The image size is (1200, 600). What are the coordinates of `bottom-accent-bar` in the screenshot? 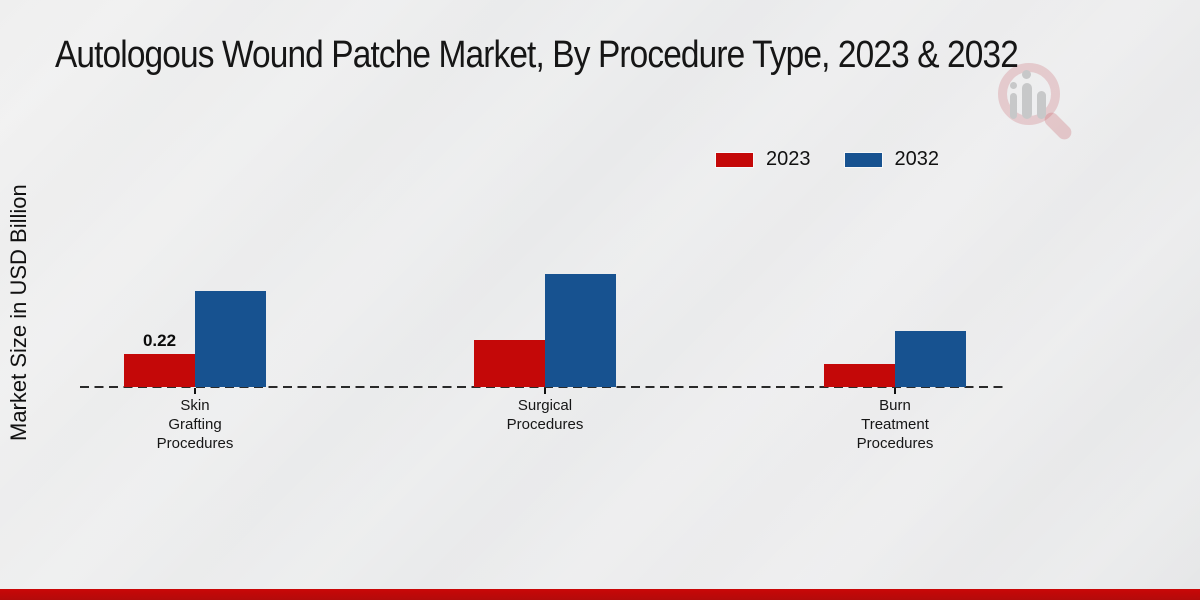 It's located at (600, 594).